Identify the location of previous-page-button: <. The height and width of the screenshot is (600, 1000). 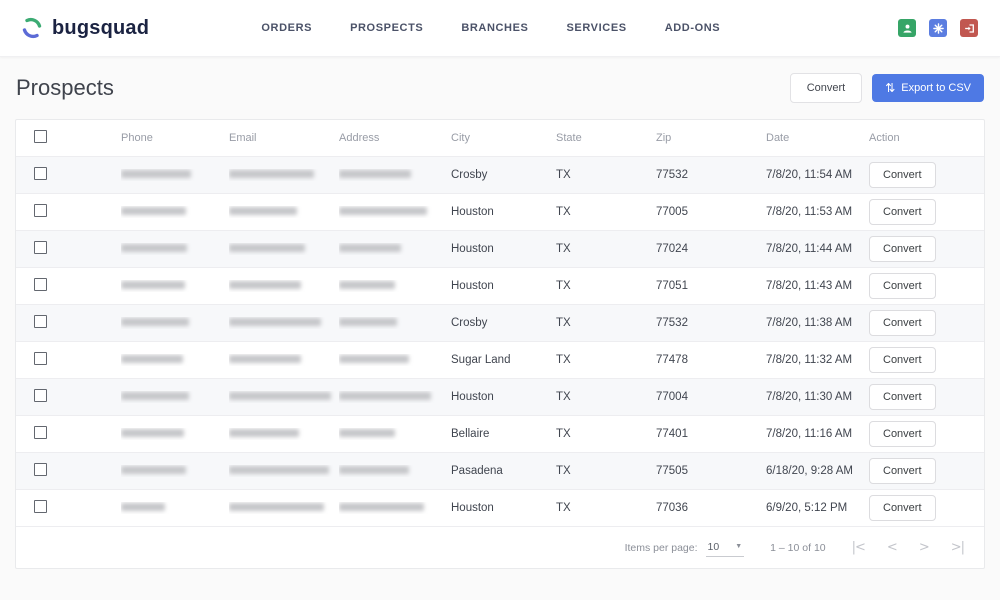
(892, 547).